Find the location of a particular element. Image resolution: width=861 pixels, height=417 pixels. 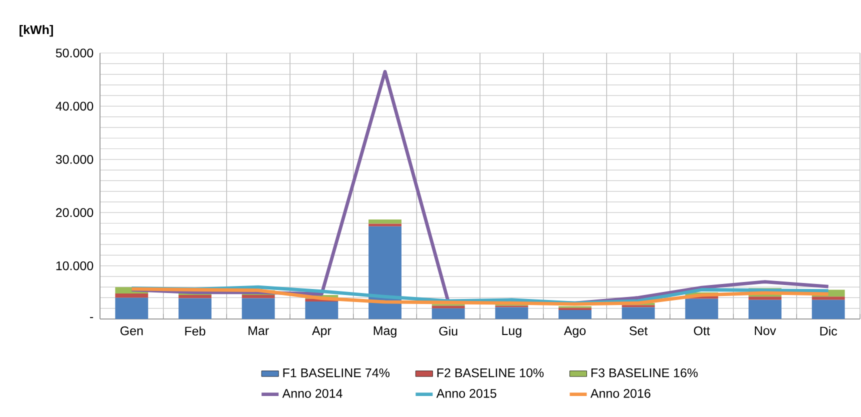

x-tick-label: Mar is located at coordinates (258, 331).